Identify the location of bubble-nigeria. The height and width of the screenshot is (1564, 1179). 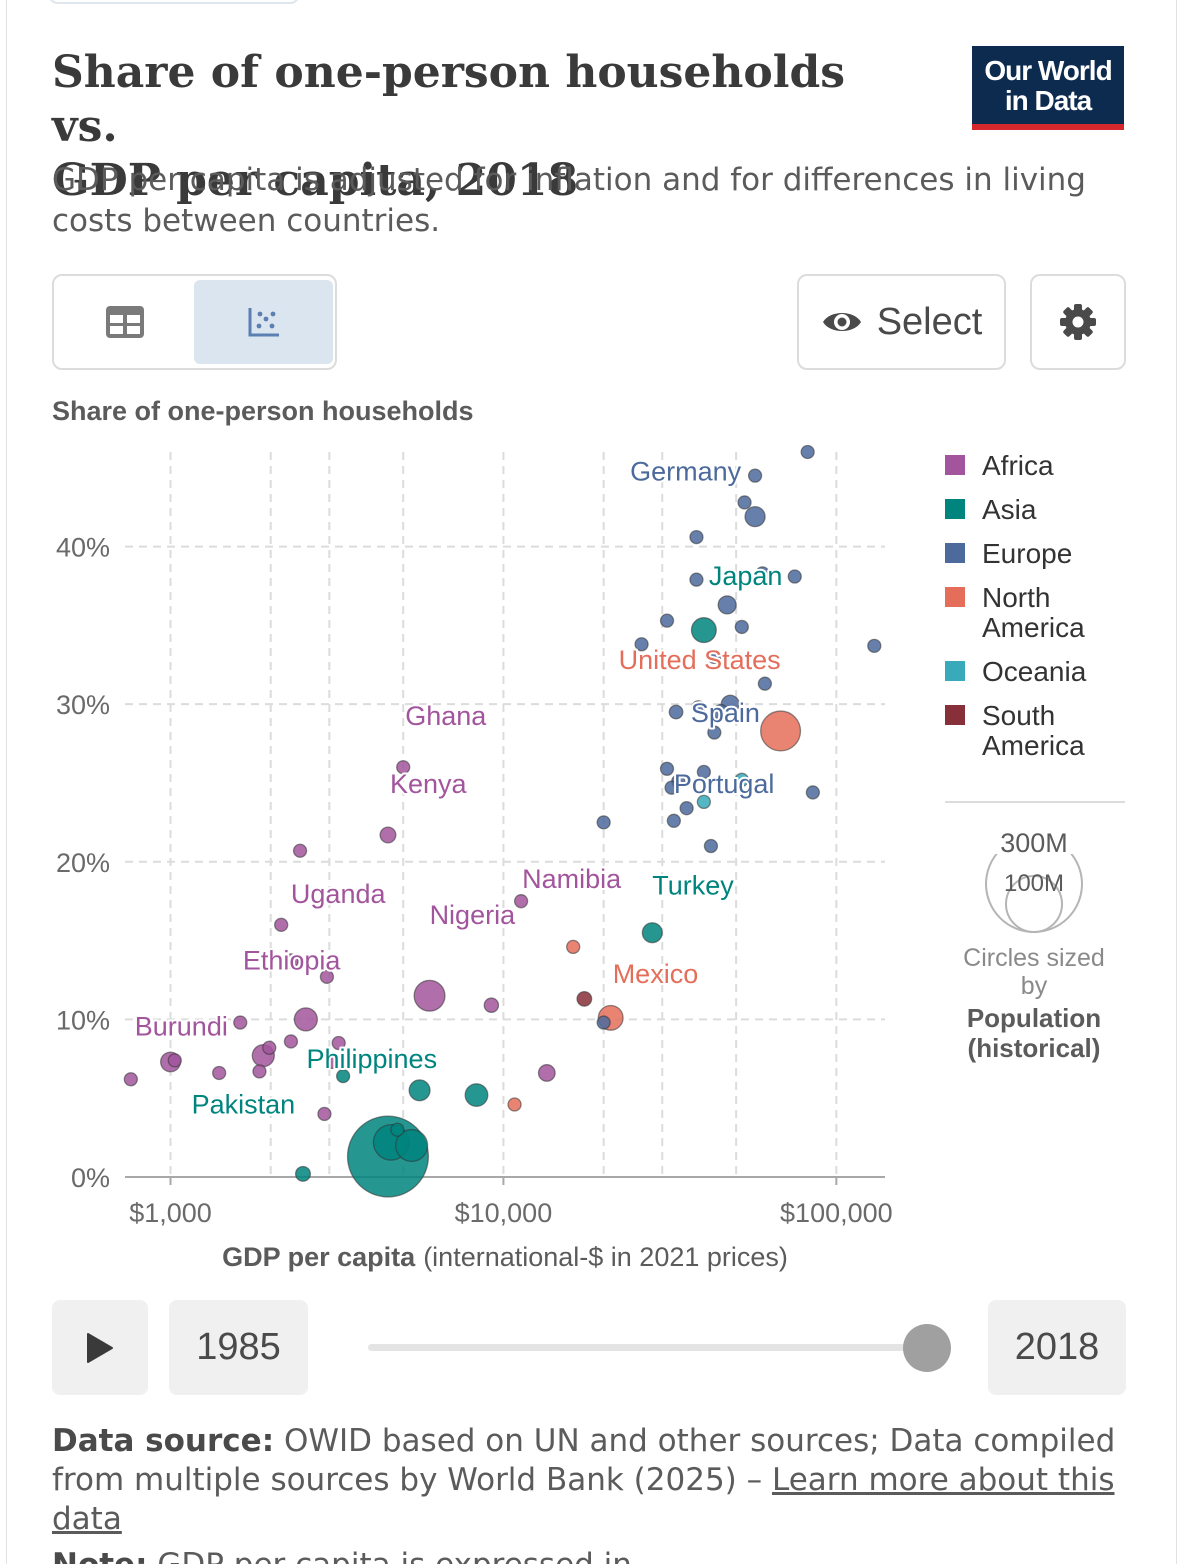
(429, 995).